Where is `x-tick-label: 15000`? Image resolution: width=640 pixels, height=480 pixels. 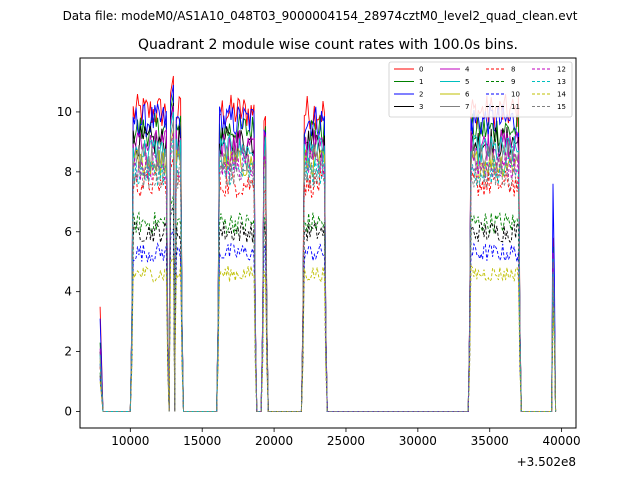 x-tick-label: 15000 is located at coordinates (202, 441).